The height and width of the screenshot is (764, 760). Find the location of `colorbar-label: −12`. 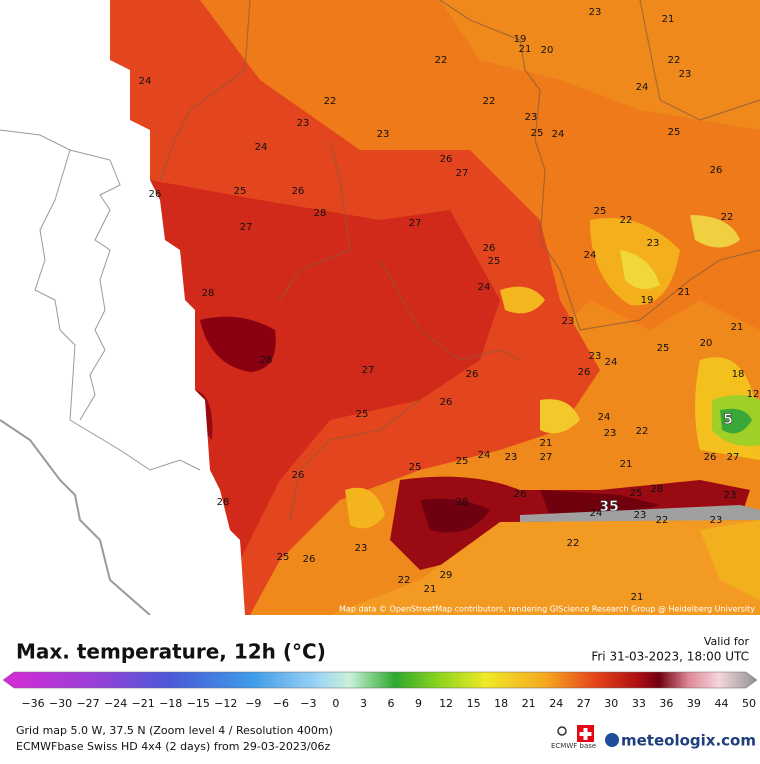

colorbar-label: −12 is located at coordinates (225, 703).